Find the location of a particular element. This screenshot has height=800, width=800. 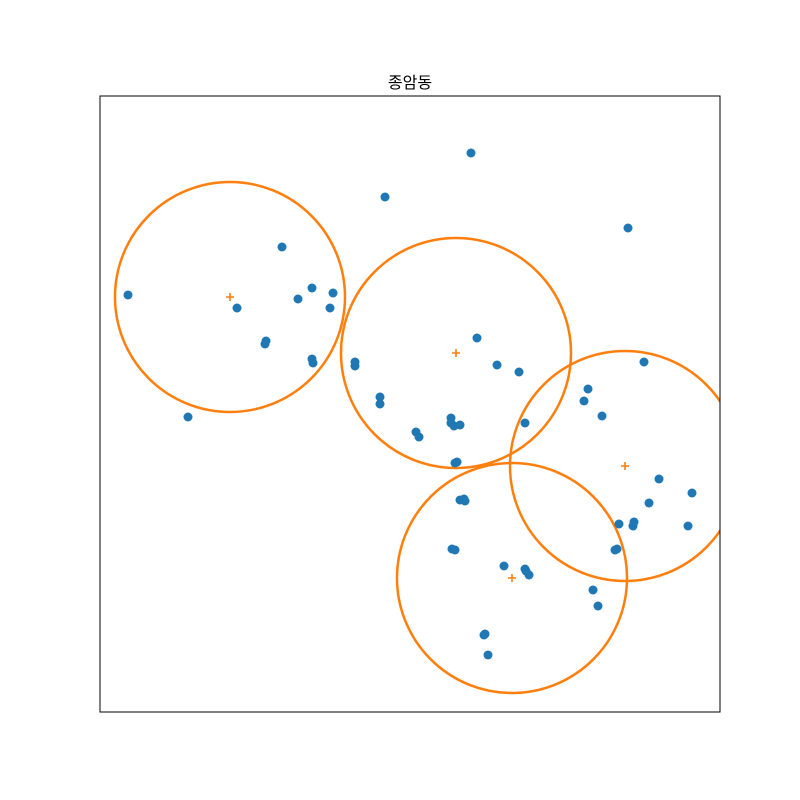

chart-title: 종암동 is located at coordinates (410, 82).